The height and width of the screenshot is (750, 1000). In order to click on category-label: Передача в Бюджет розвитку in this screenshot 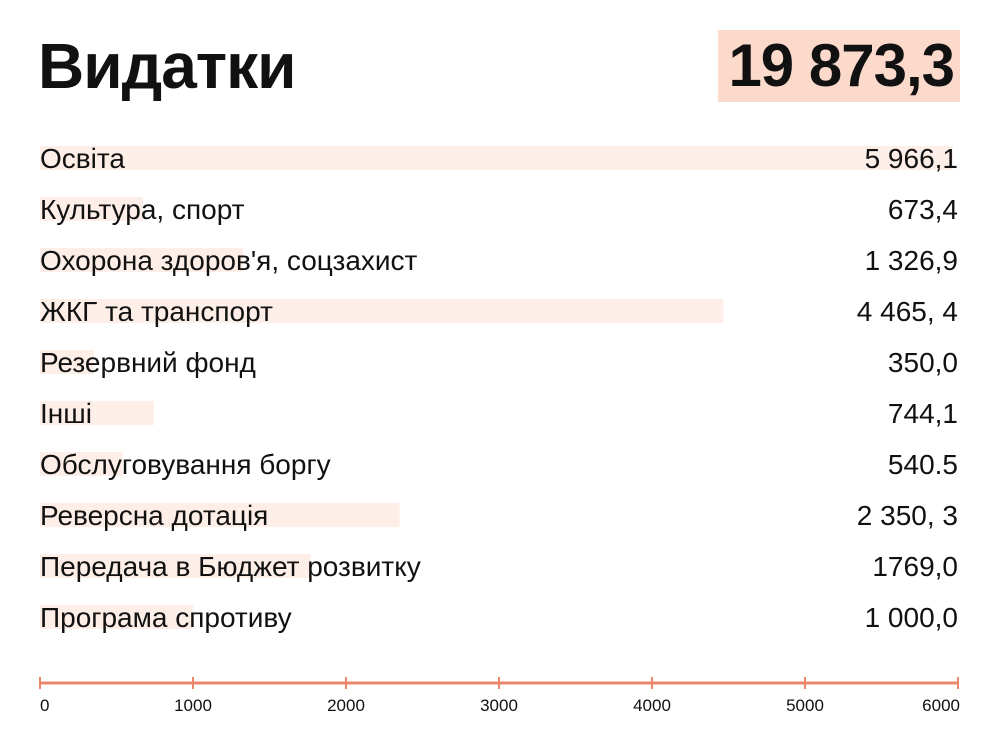, I will do `click(230, 566)`.